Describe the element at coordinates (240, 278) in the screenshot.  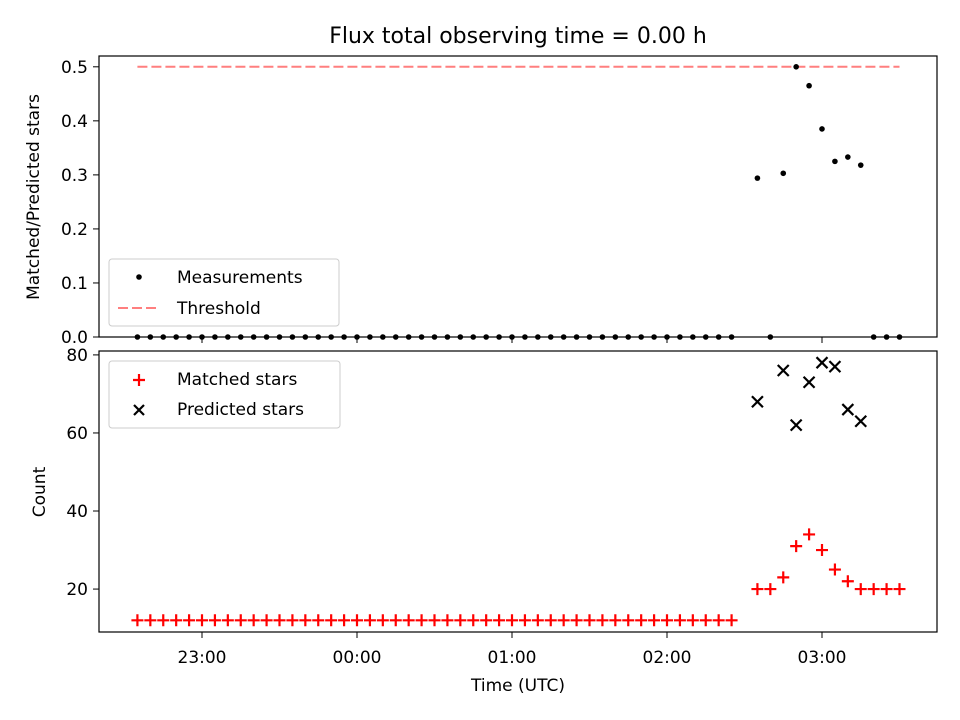
I see `legend-measurements-label: Measurements` at that location.